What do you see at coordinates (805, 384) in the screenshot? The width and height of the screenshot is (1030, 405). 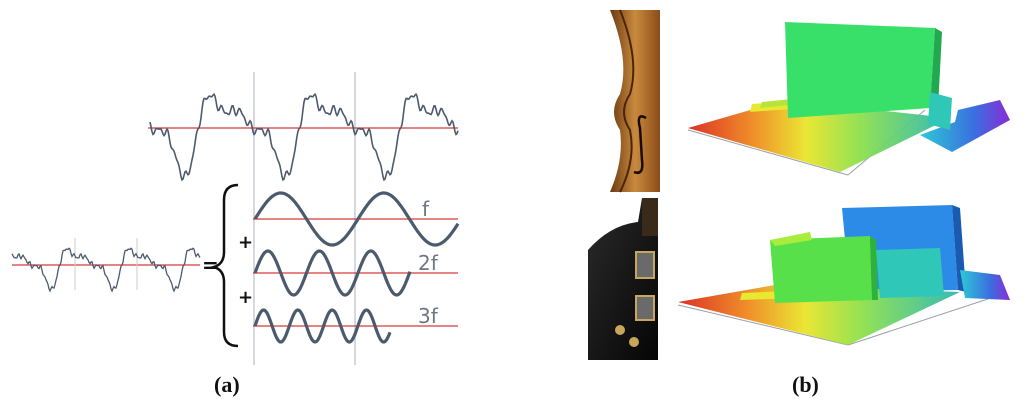 I see `caption-b: (b)` at bounding box center [805, 384].